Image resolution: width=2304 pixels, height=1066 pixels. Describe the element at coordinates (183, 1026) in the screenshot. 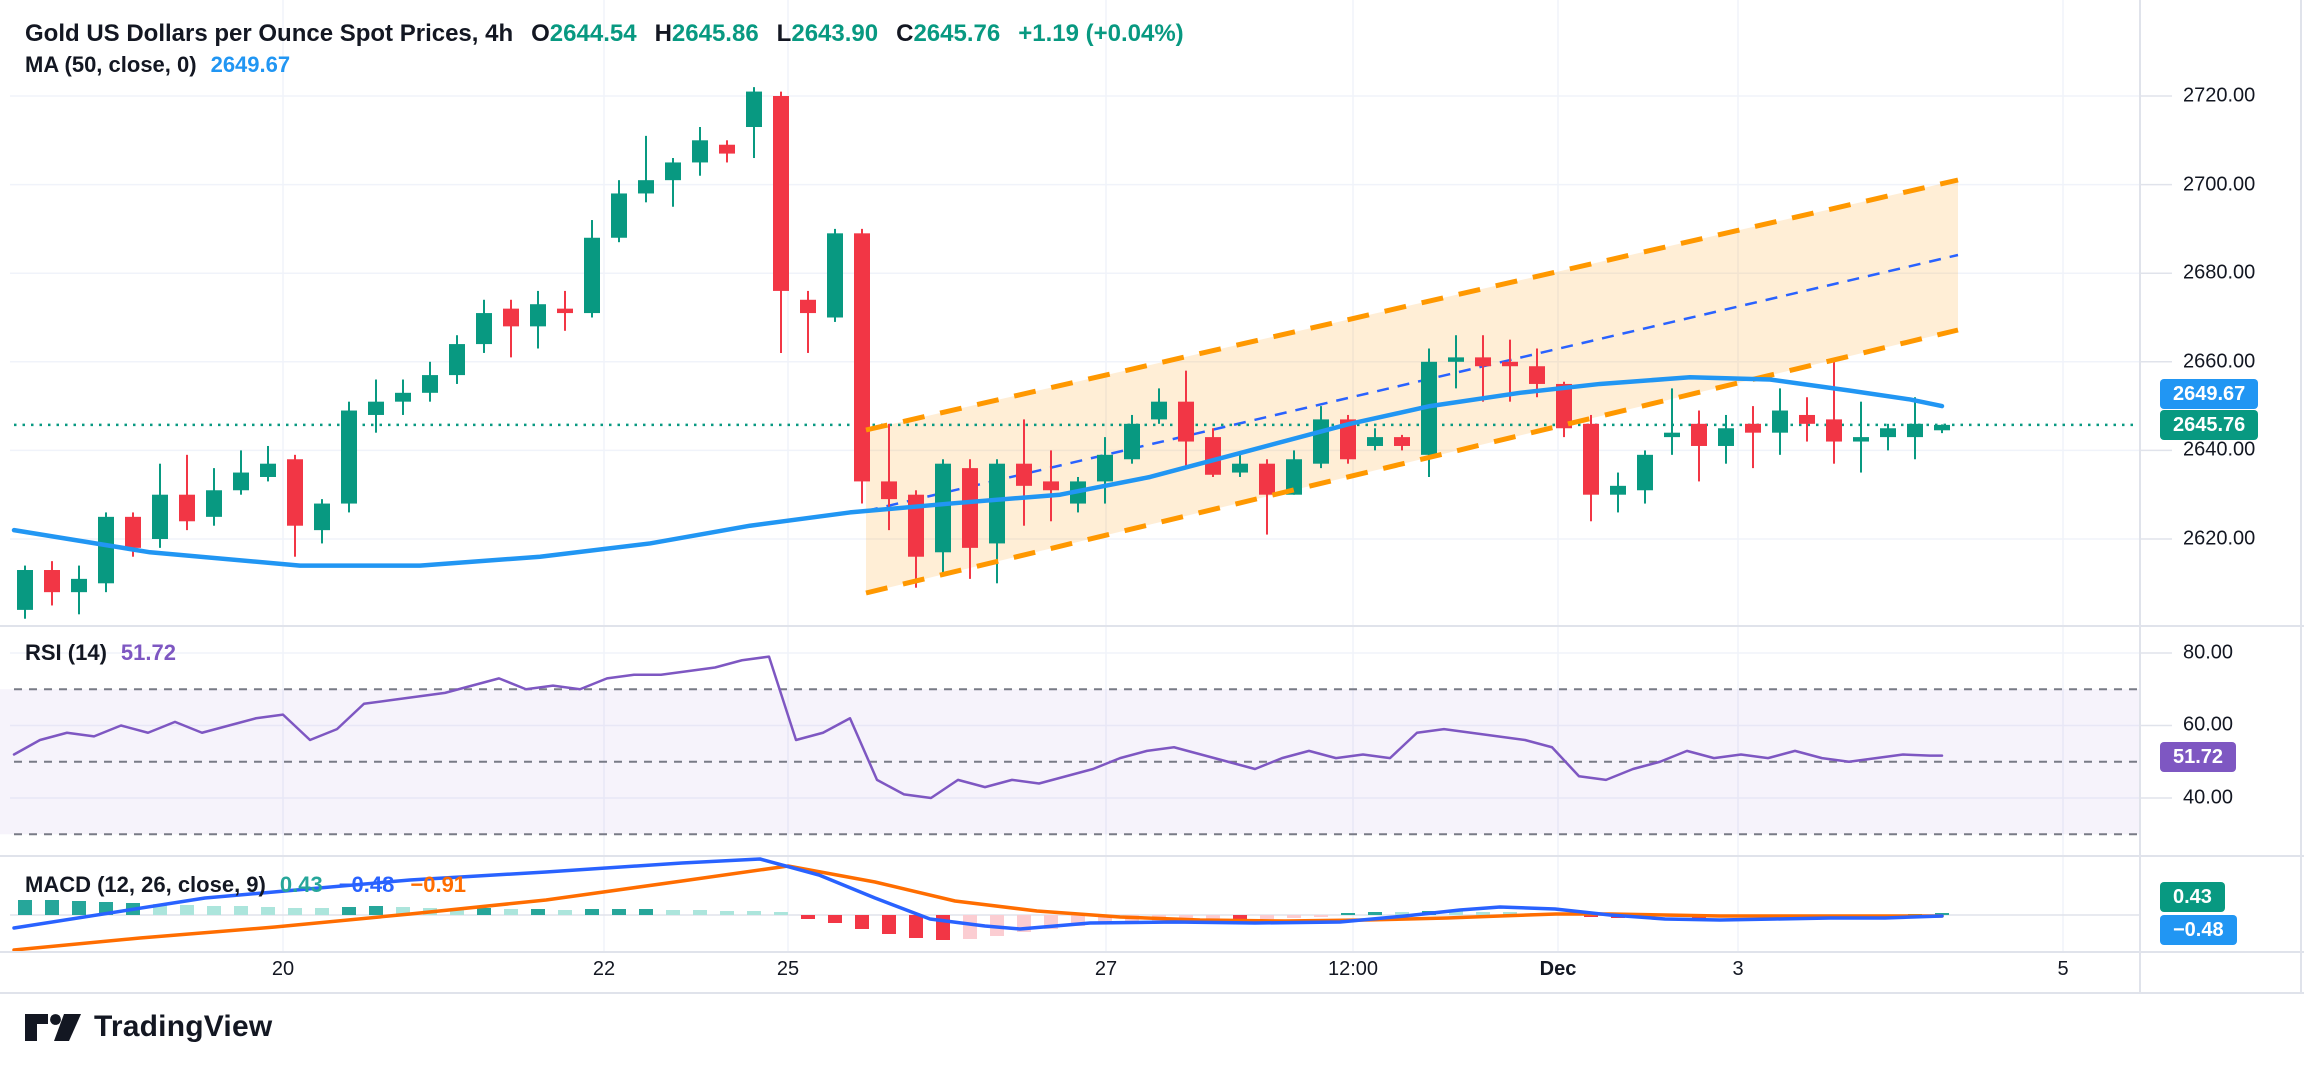

I see `tradingview-wordmark: TradingView` at that location.